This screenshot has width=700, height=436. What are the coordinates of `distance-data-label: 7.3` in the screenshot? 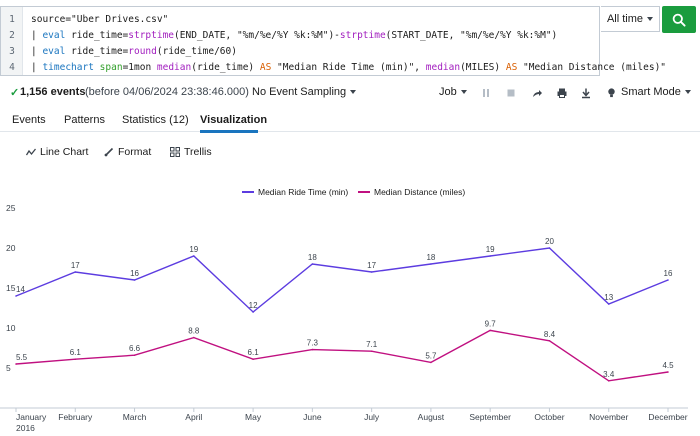 It's located at (313, 343).